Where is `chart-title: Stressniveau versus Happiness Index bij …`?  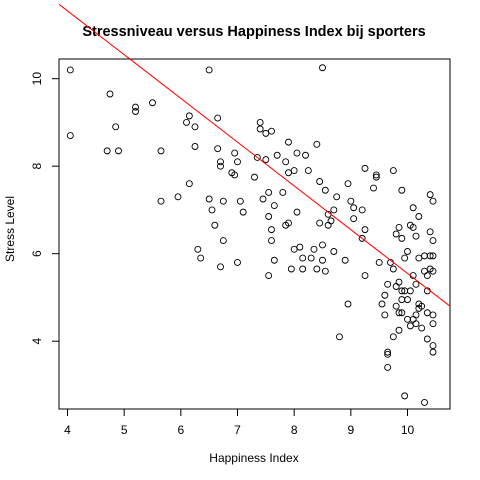 chart-title: Stressniveau versus Happiness Index bij … is located at coordinates (253, 32).